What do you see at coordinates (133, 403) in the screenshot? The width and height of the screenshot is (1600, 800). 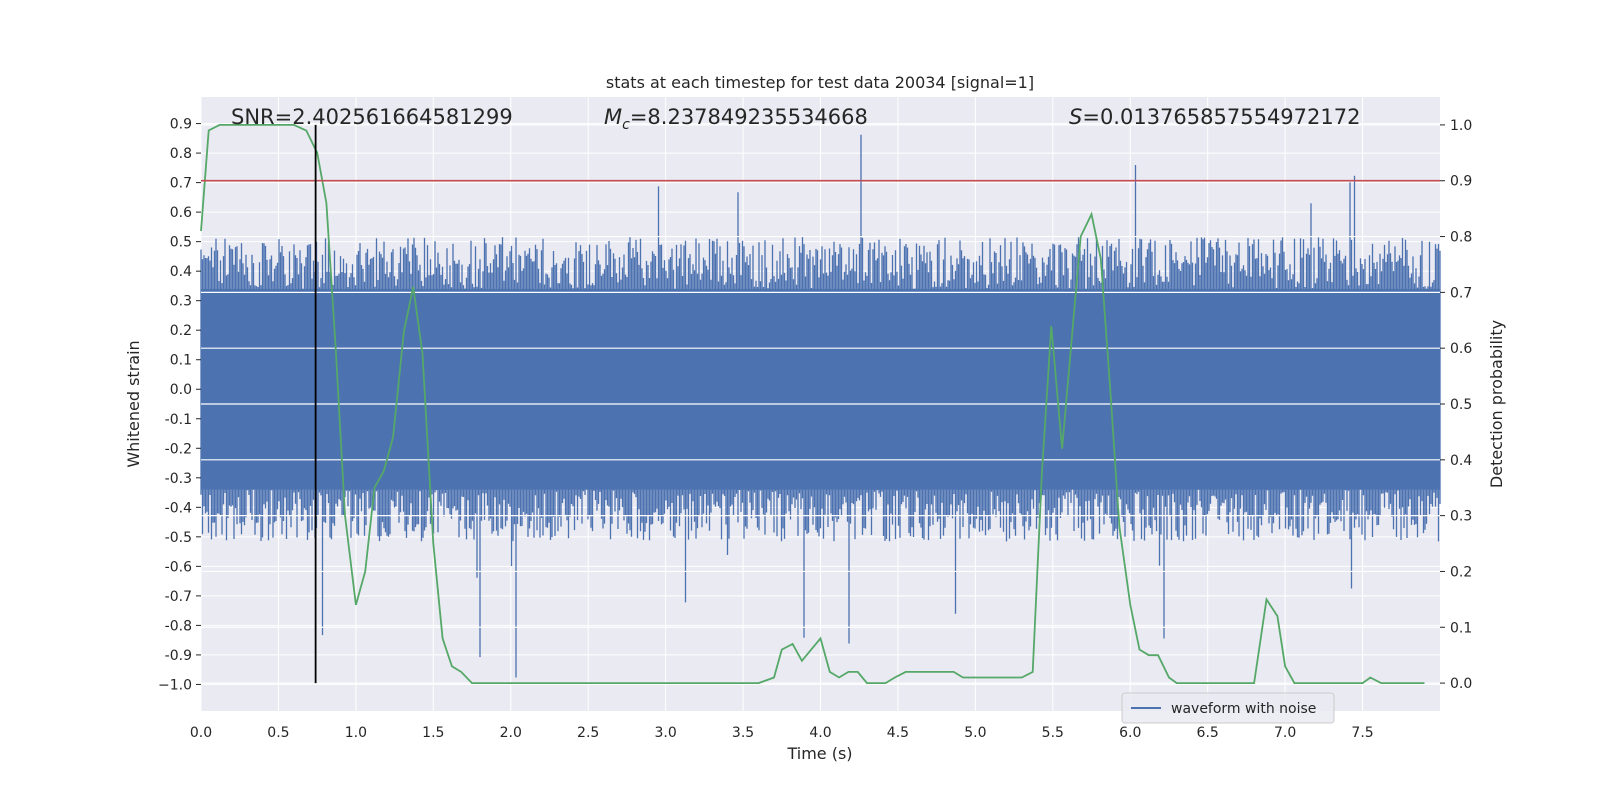 I see `y-axis-label: Whitened strain` at bounding box center [133, 403].